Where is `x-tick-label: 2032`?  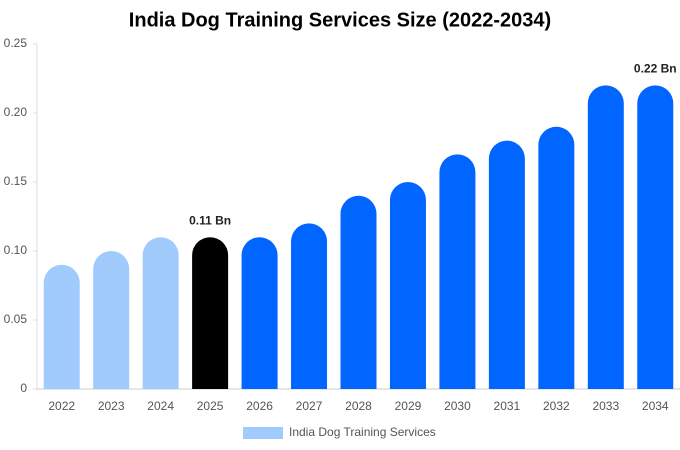
x-tick-label: 2032 is located at coordinates (556, 406).